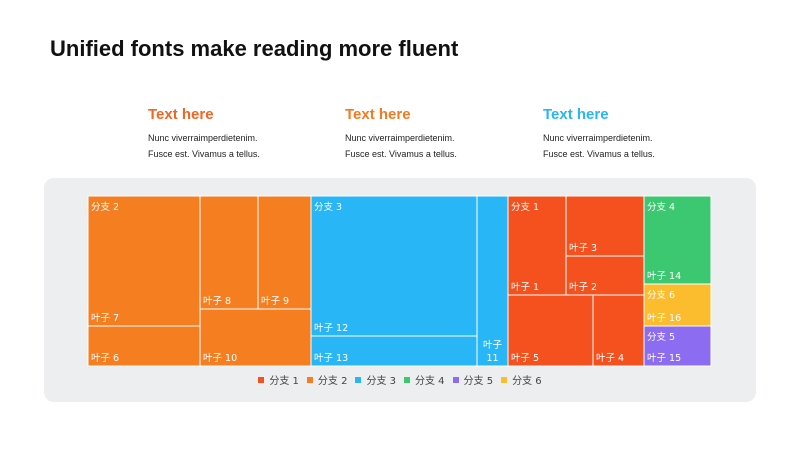 This screenshot has height=450, width=800. I want to click on treemap-leaf-label: 叶子 10, so click(220, 358).